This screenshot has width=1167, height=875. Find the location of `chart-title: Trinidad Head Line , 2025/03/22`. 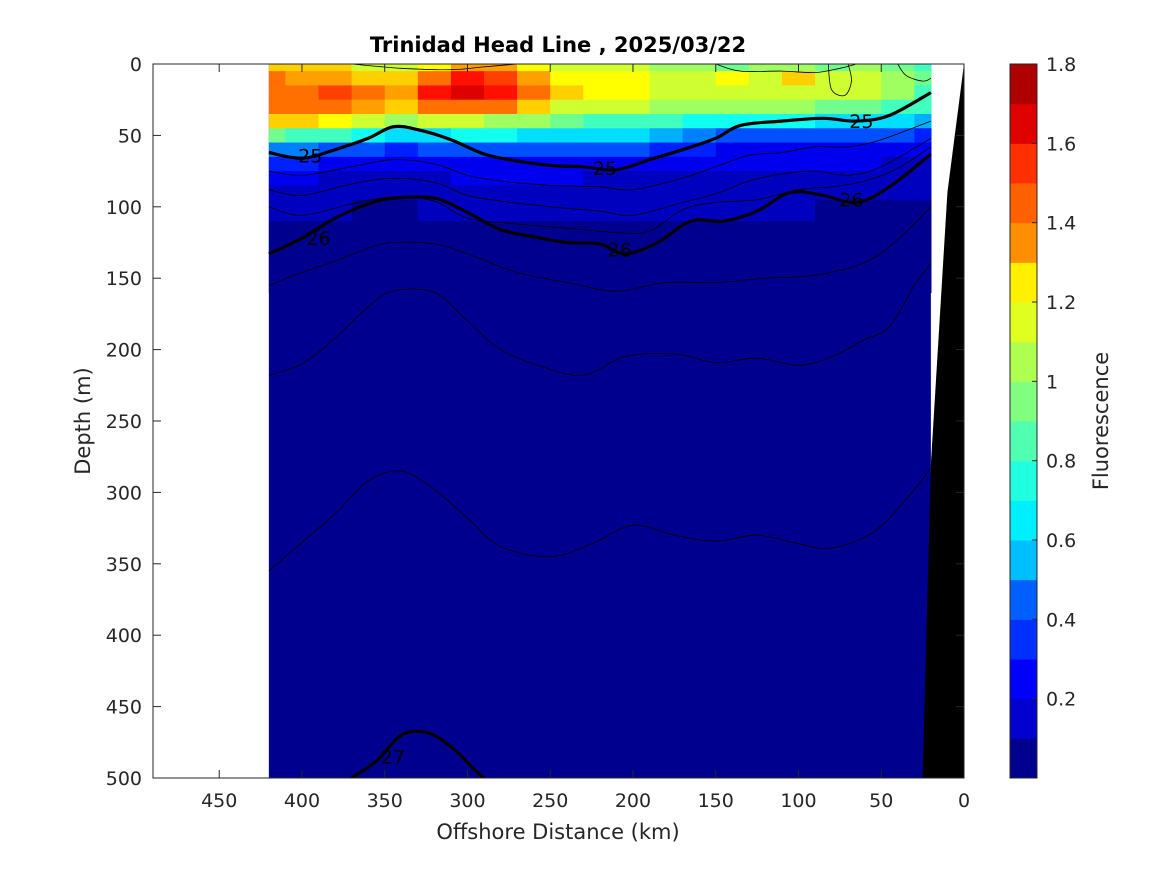

chart-title: Trinidad Head Line , 2025/03/22 is located at coordinates (558, 45).